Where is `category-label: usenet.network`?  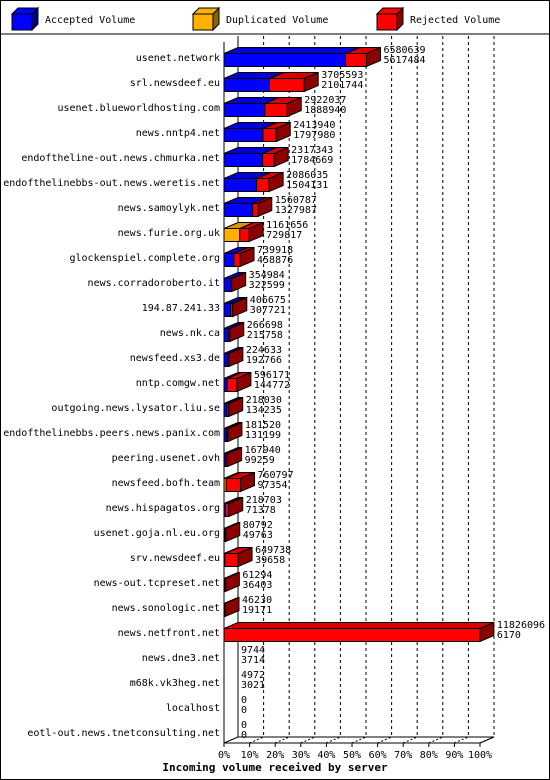 category-label: usenet.network is located at coordinates (178, 58).